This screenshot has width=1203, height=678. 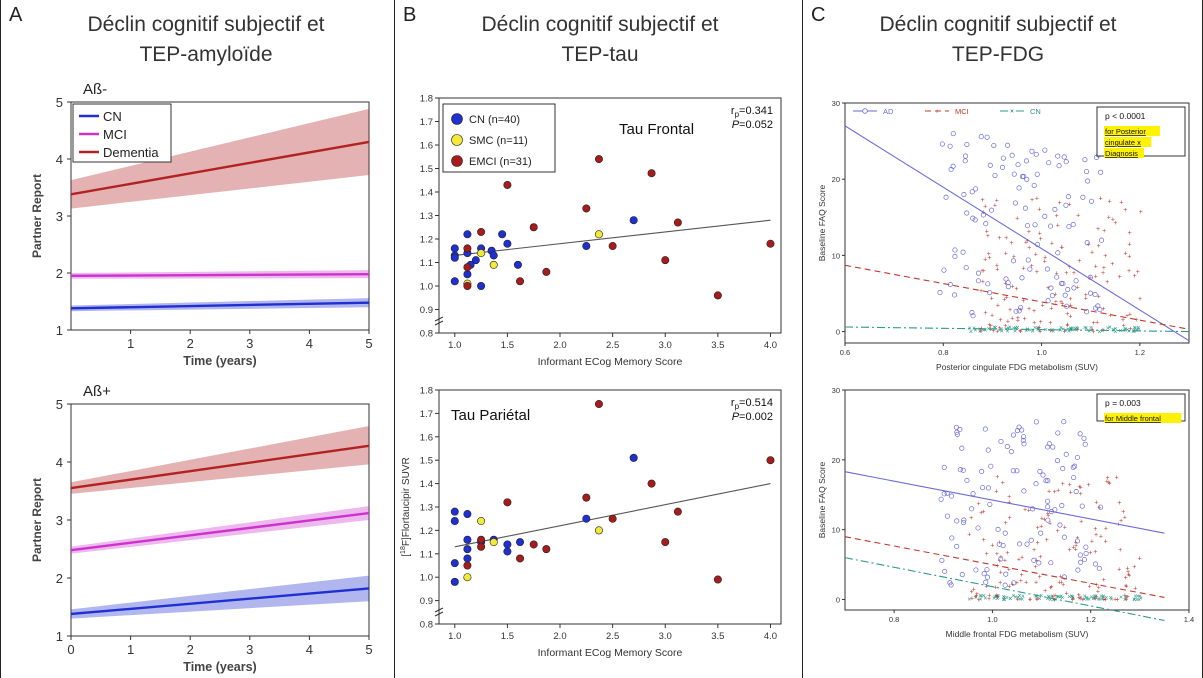 What do you see at coordinates (865, 111) in the screenshot?
I see `legend-marker` at bounding box center [865, 111].